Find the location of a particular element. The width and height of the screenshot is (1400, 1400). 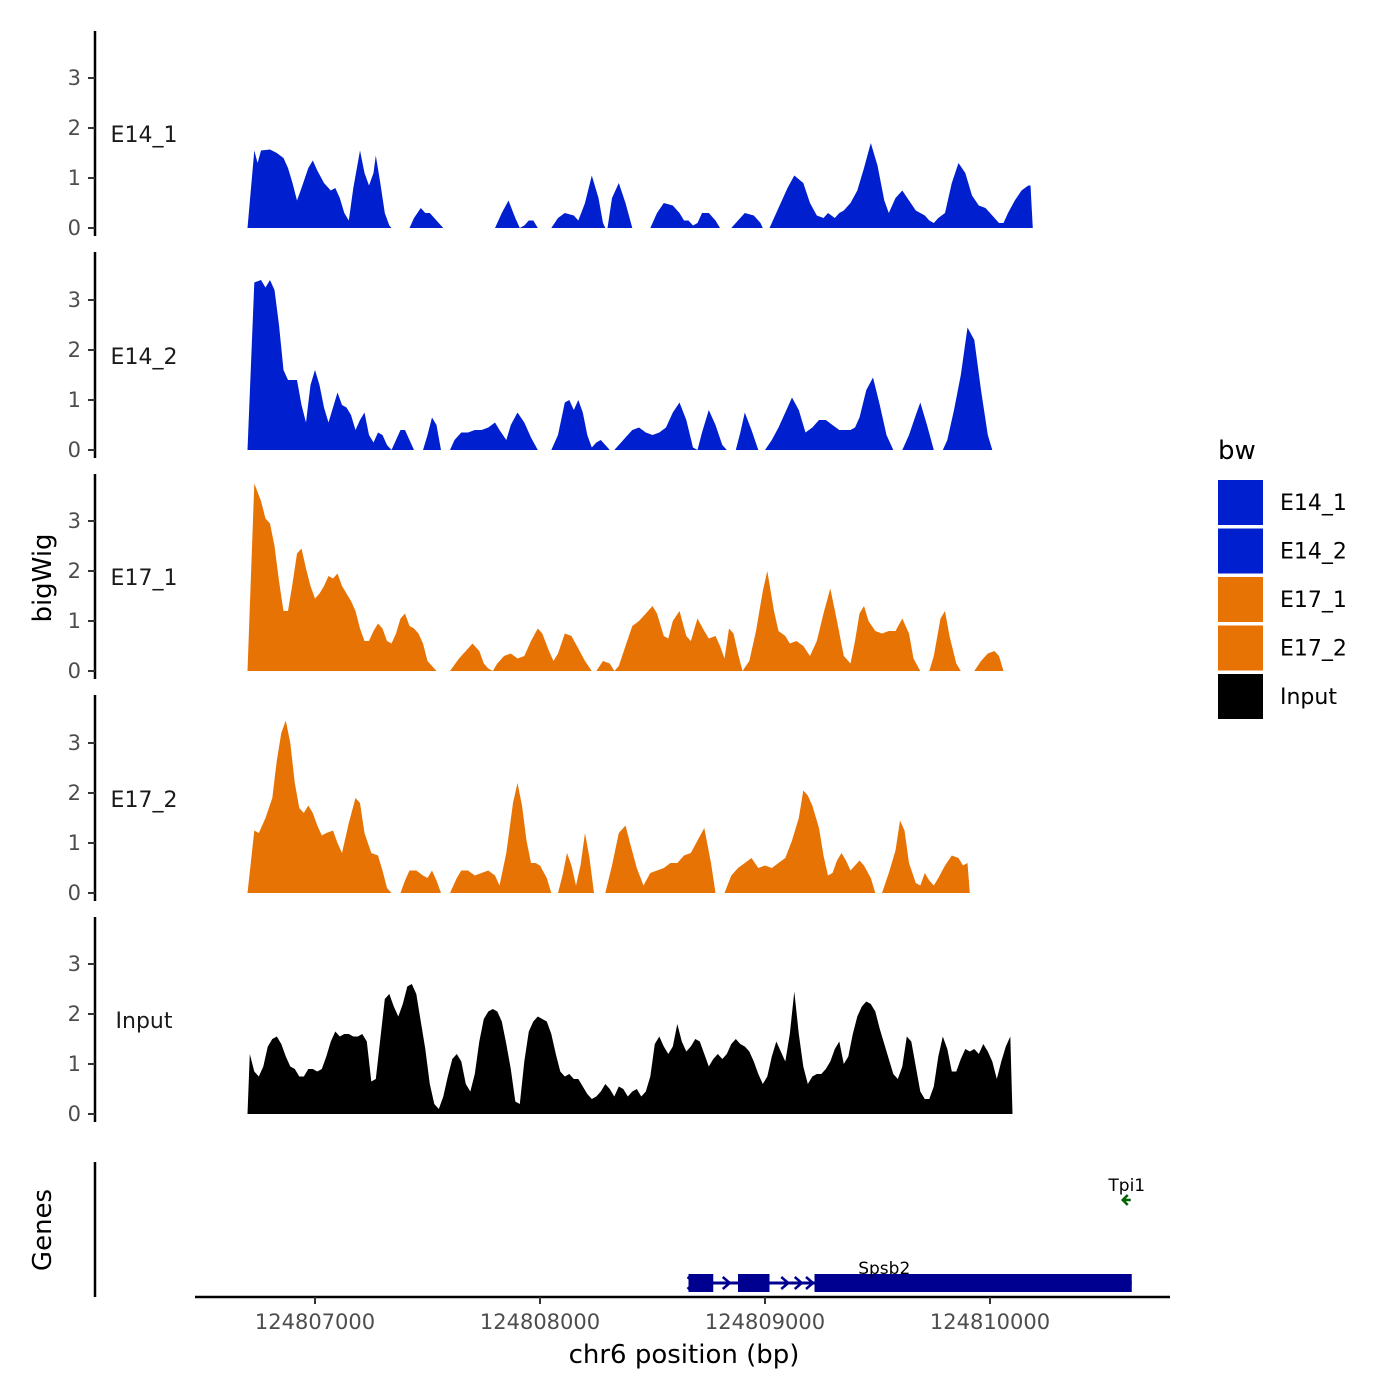

track-E14_2: 0 1 2 3 E14_2 is located at coordinates (530, 357).